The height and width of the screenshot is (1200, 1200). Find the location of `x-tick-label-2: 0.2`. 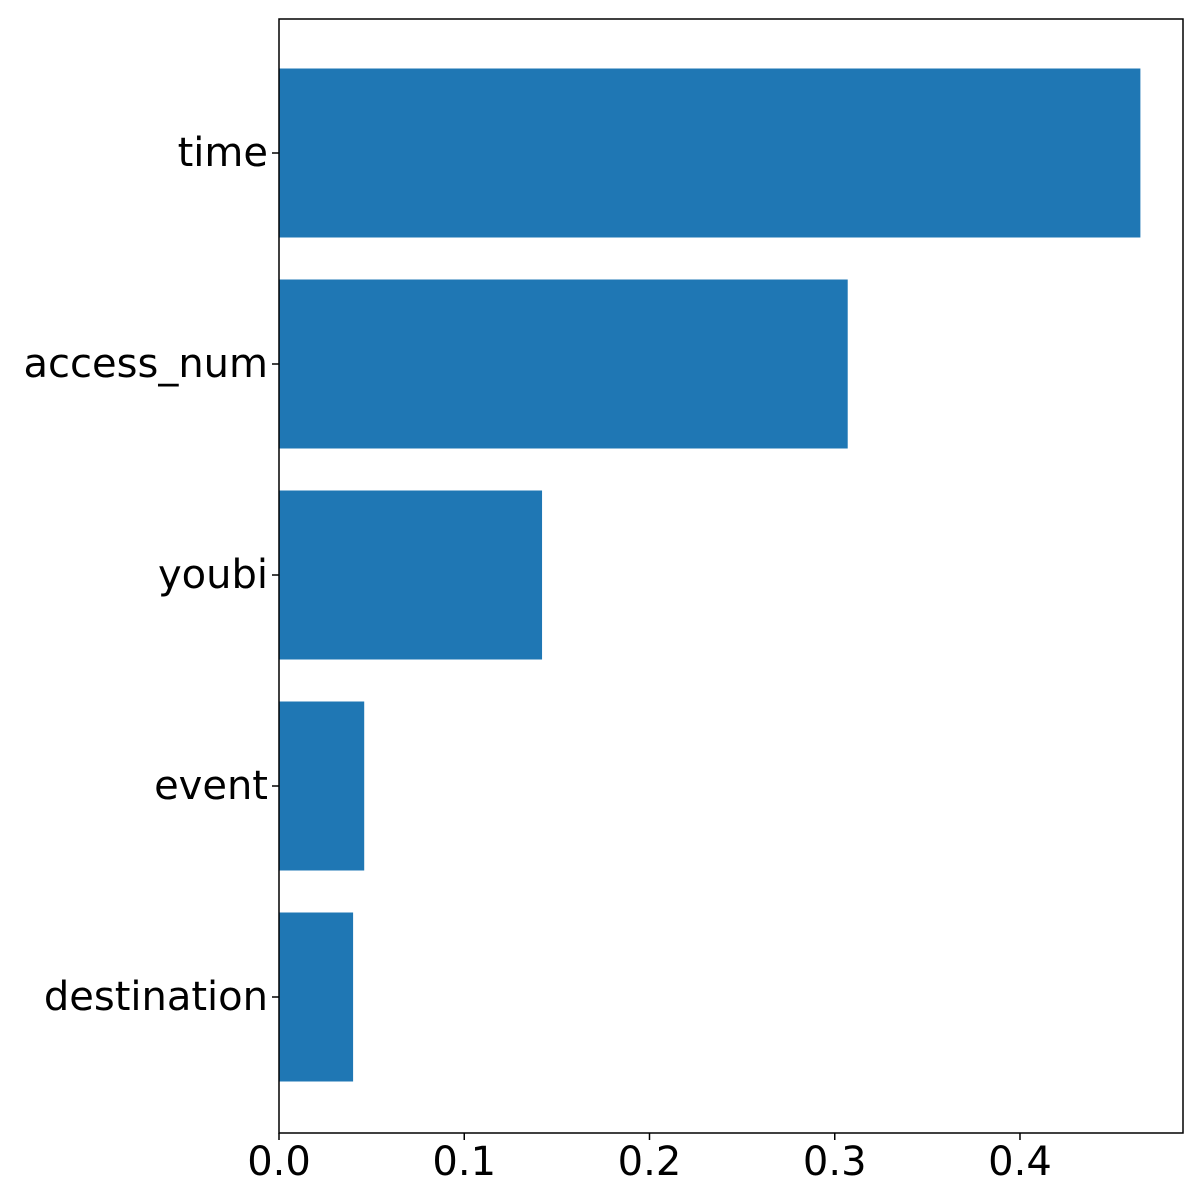

x-tick-label-2: 0.2 is located at coordinates (650, 1162).